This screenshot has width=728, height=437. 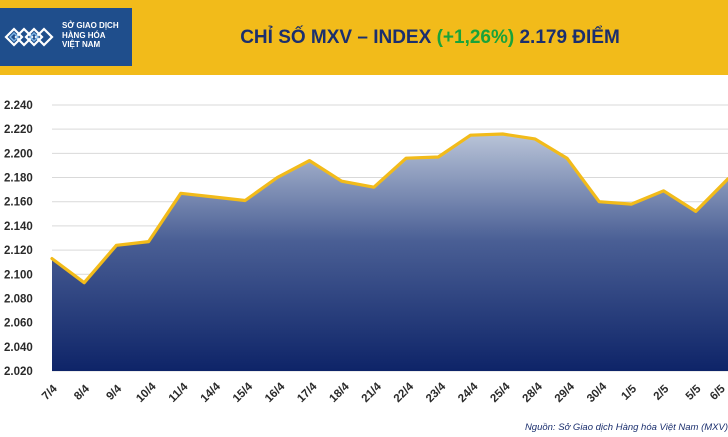 What do you see at coordinates (81, 45) in the screenshot?
I see `logo-line-3: VIỆT NAM` at bounding box center [81, 45].